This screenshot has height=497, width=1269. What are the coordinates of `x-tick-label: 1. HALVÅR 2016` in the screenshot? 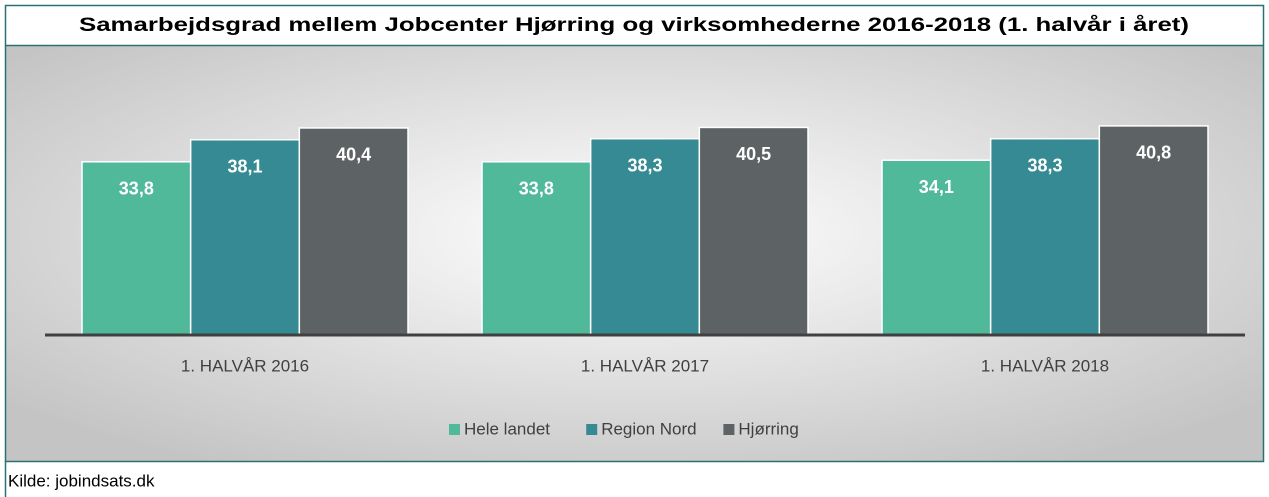 It's located at (245, 365).